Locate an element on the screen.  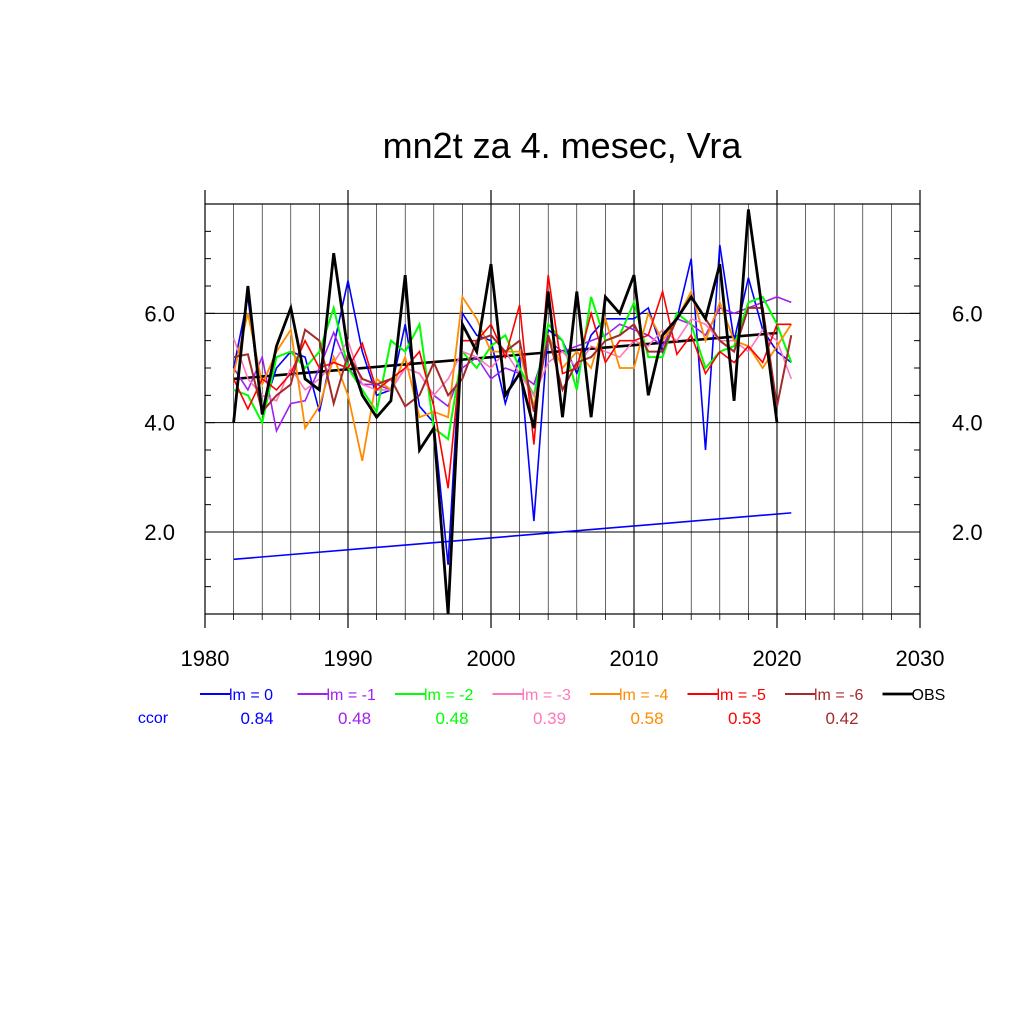
legend-label: lm = -4 is located at coordinates (643, 695).